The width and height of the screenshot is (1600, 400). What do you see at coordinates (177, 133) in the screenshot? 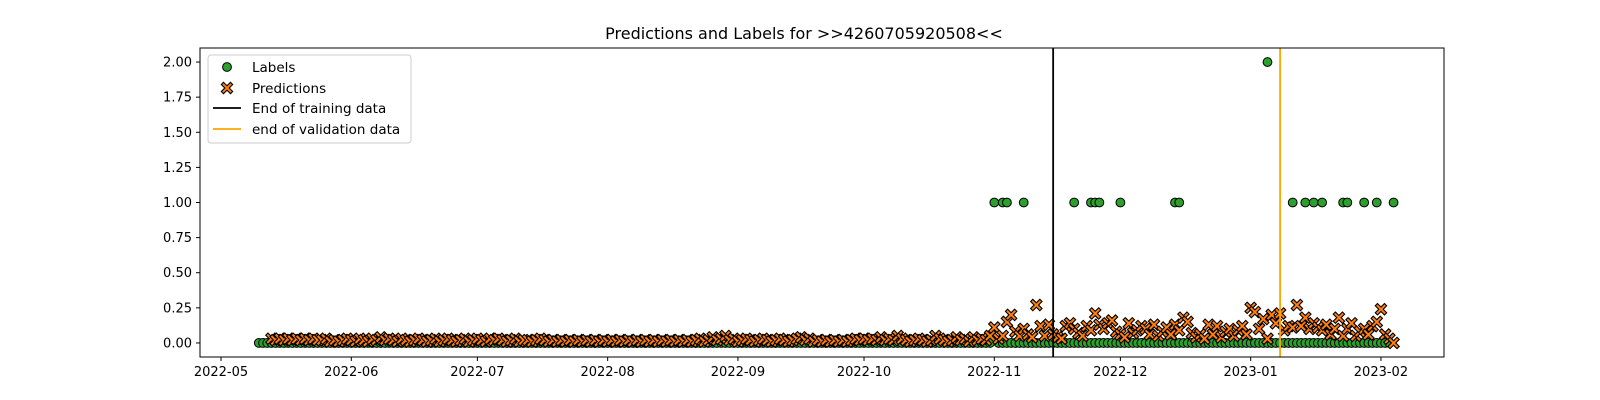
I see `y-tick-label: 1.50` at bounding box center [177, 133].